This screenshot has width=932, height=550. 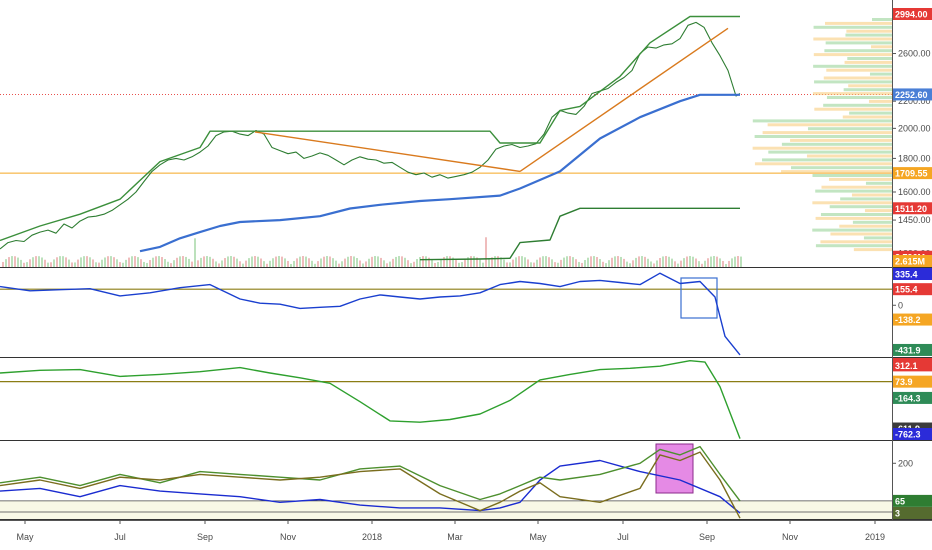 I want to click on y-tick-label: 1600.00, so click(x=914, y=192).